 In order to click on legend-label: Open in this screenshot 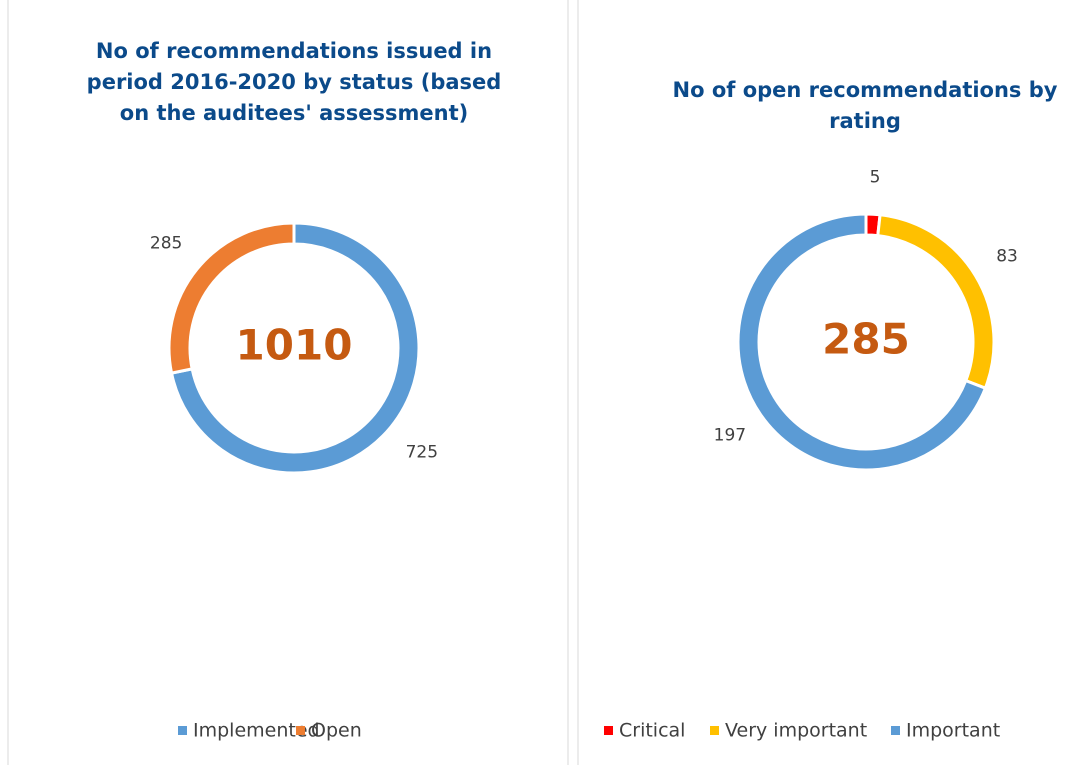, I will do `click(336, 731)`.